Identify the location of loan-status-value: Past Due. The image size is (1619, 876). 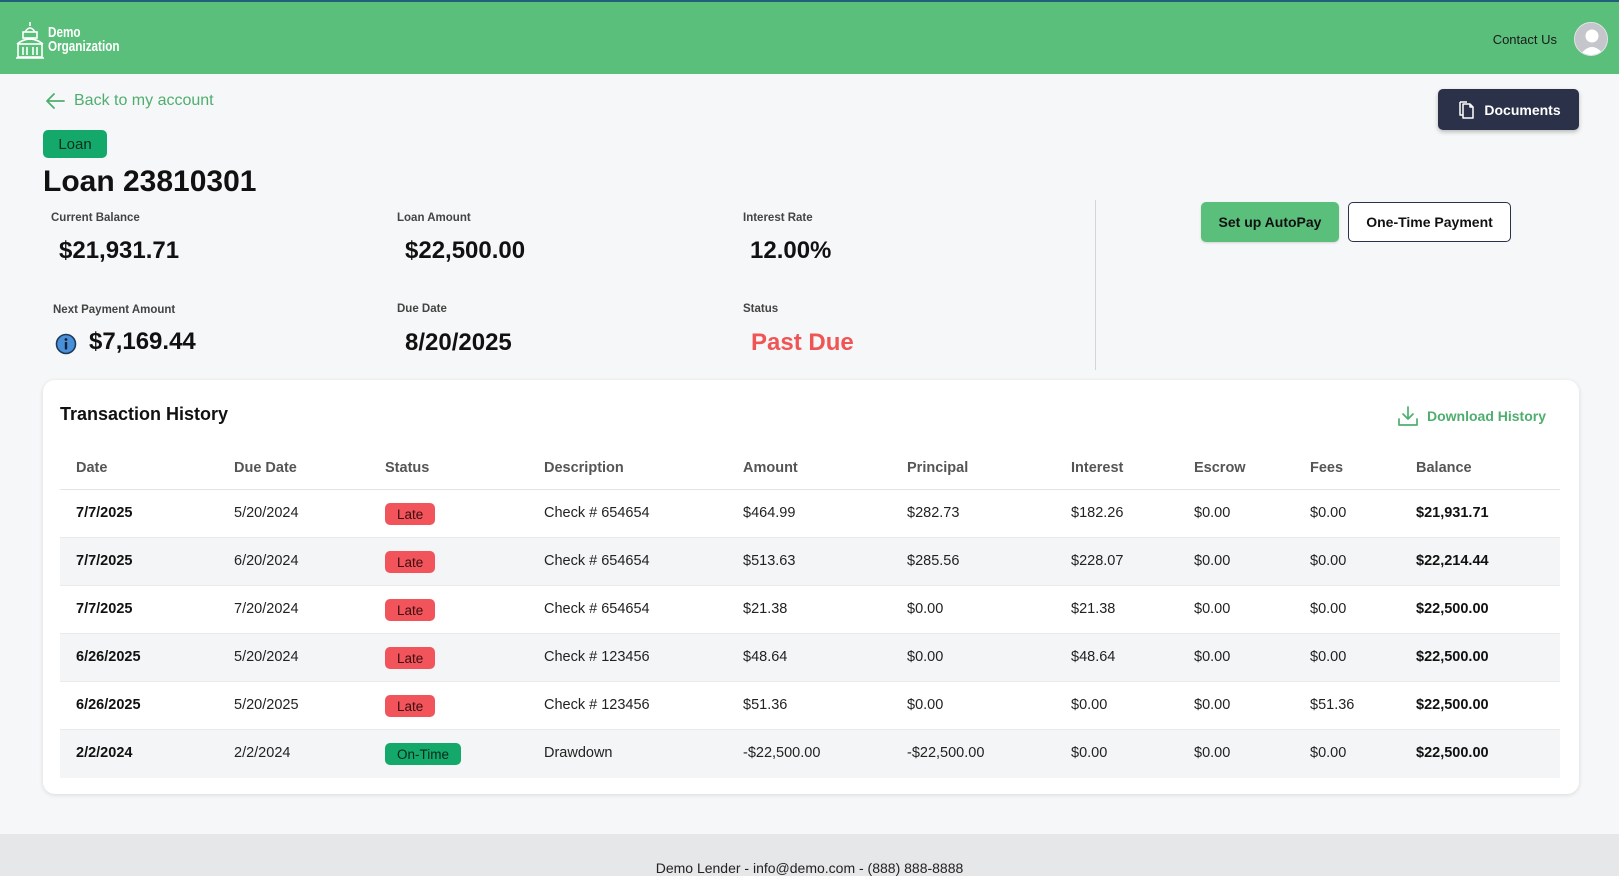
(802, 342).